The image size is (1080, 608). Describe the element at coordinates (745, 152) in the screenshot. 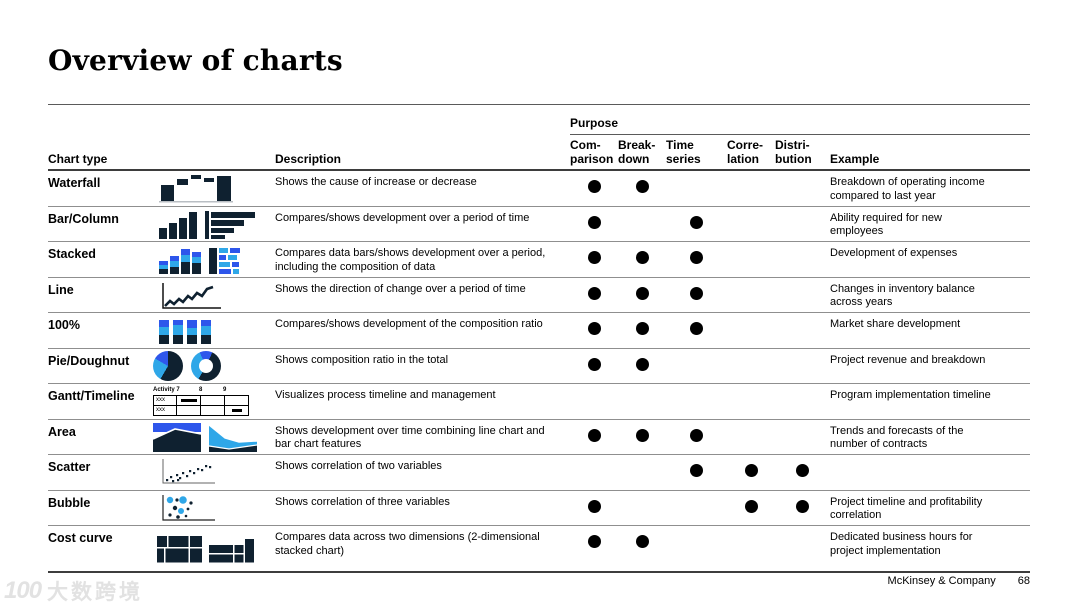

I see `column-header-correlation: Corre- lation` at that location.